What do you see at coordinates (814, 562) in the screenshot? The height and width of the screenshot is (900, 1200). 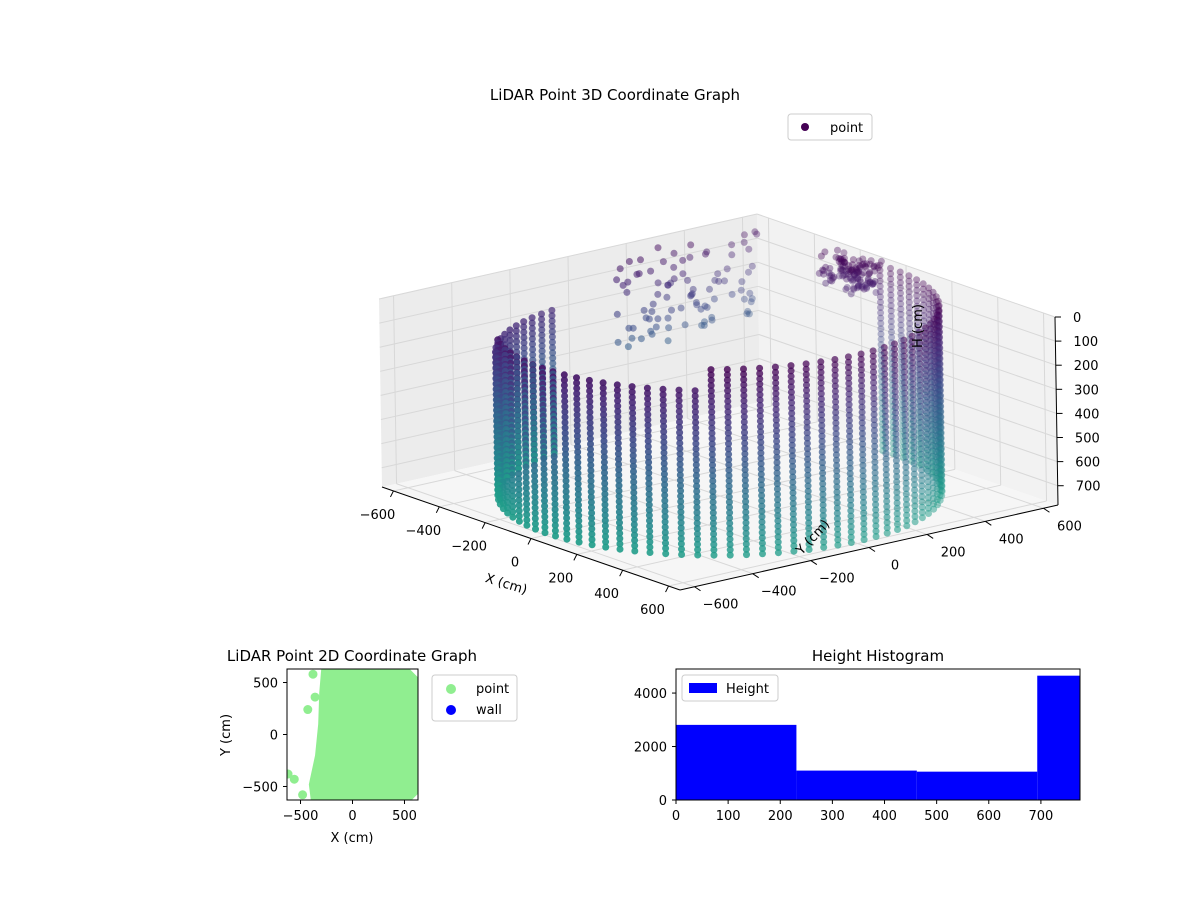 I see `tick-mark-y` at bounding box center [814, 562].